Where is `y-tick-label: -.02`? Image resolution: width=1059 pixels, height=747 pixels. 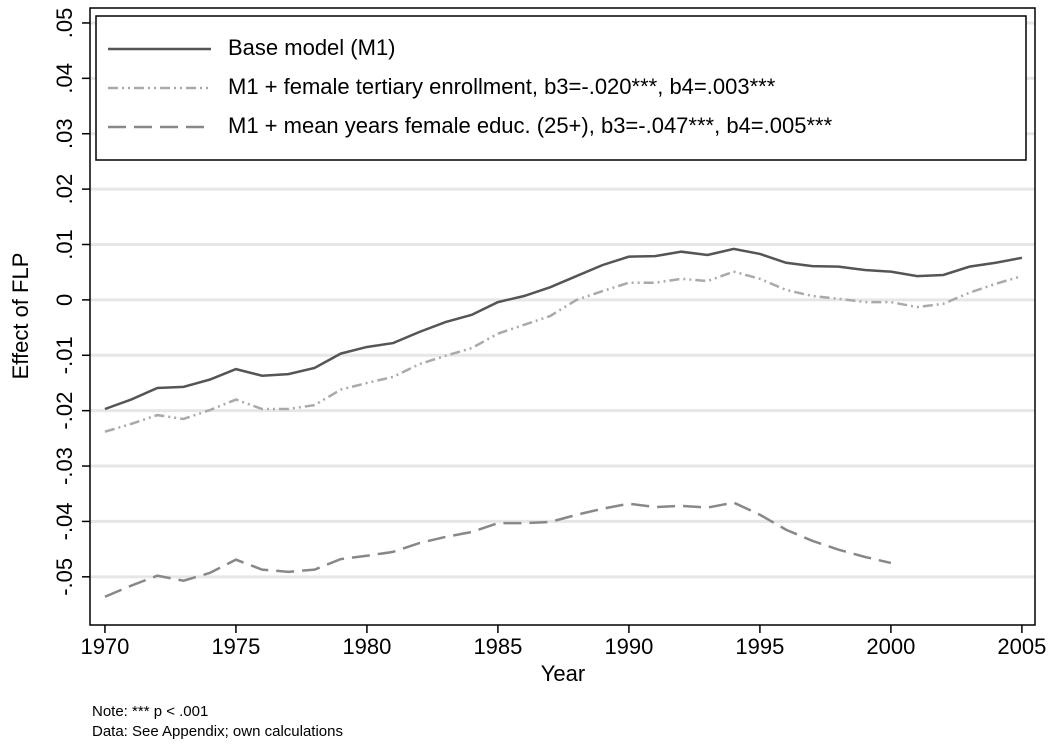 y-tick-label: -.02 is located at coordinates (64, 411).